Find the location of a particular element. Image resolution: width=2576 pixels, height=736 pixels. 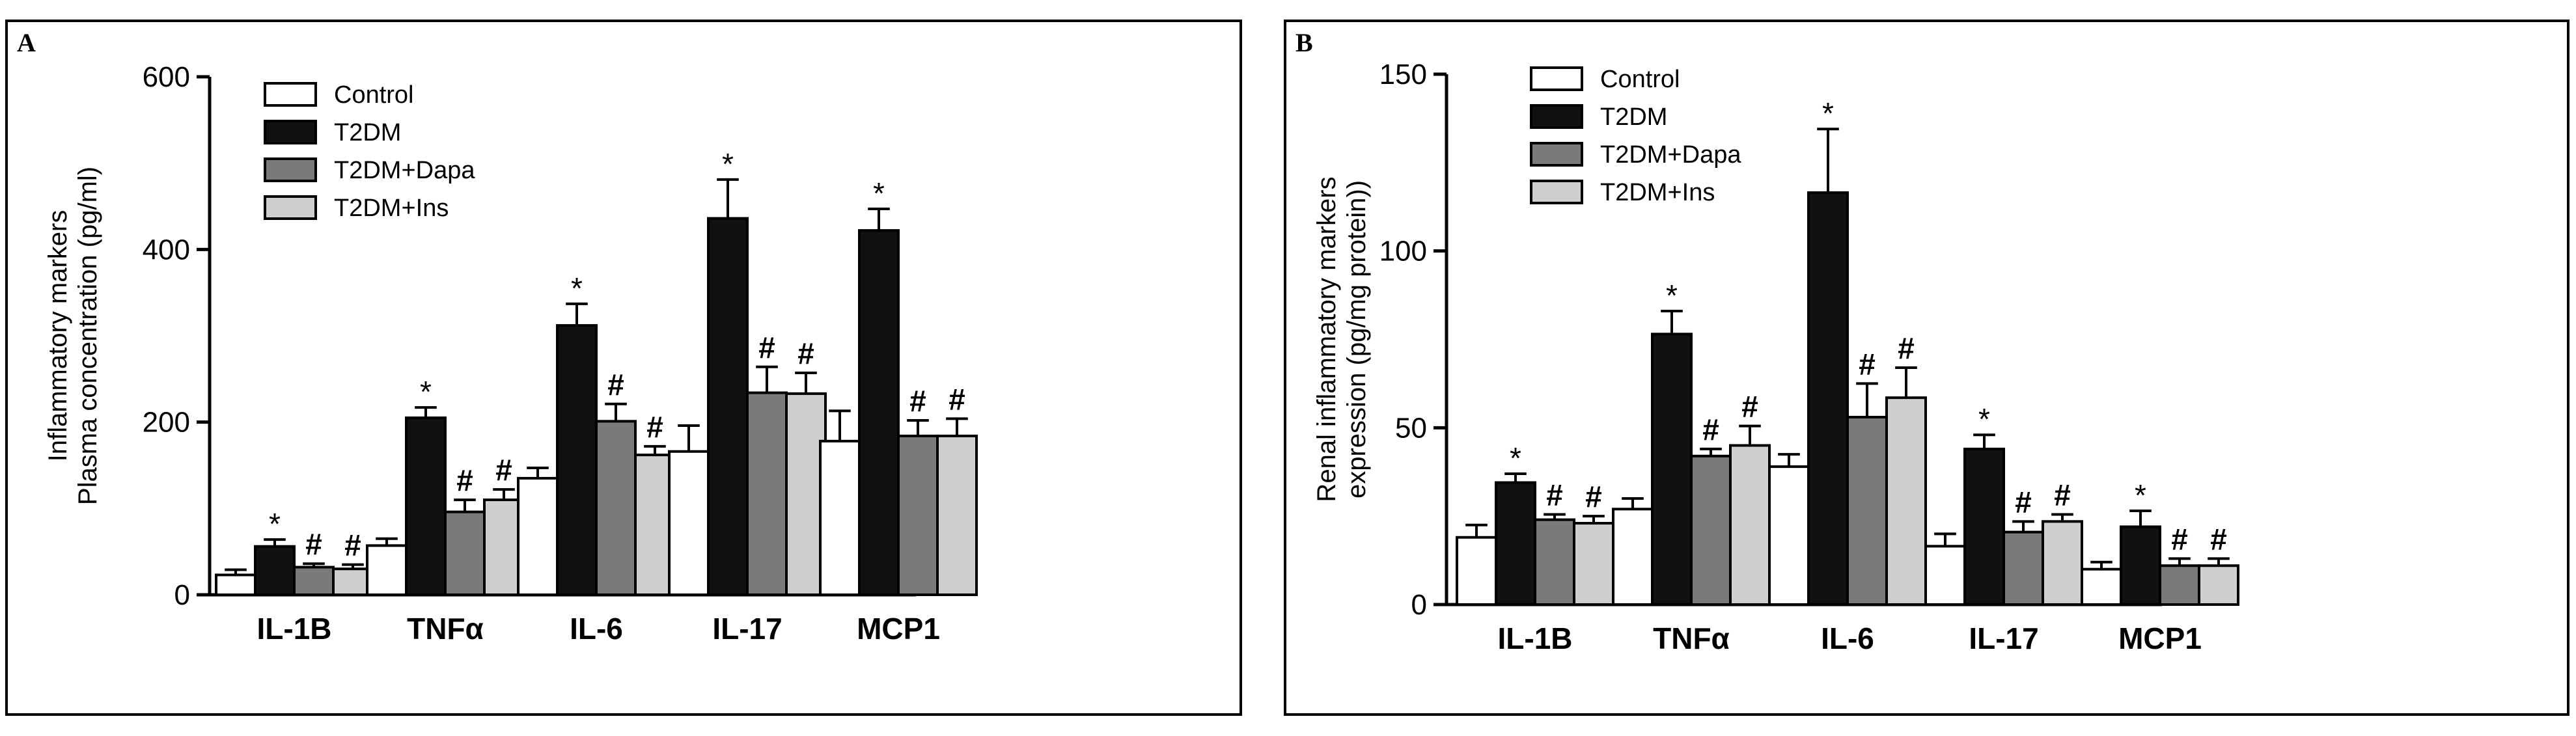

x-category-label: MCP1 is located at coordinates (2160, 638).